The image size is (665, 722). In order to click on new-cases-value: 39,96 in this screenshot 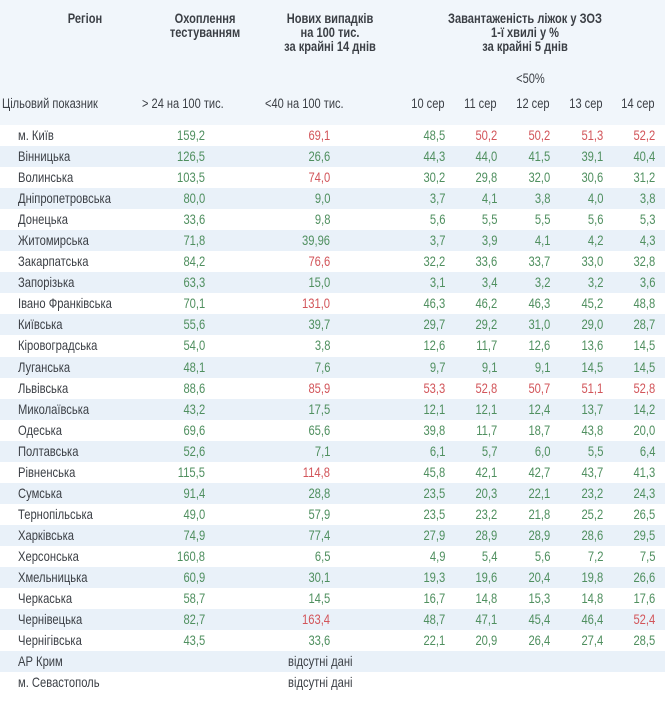, I will do `click(315, 240)`.